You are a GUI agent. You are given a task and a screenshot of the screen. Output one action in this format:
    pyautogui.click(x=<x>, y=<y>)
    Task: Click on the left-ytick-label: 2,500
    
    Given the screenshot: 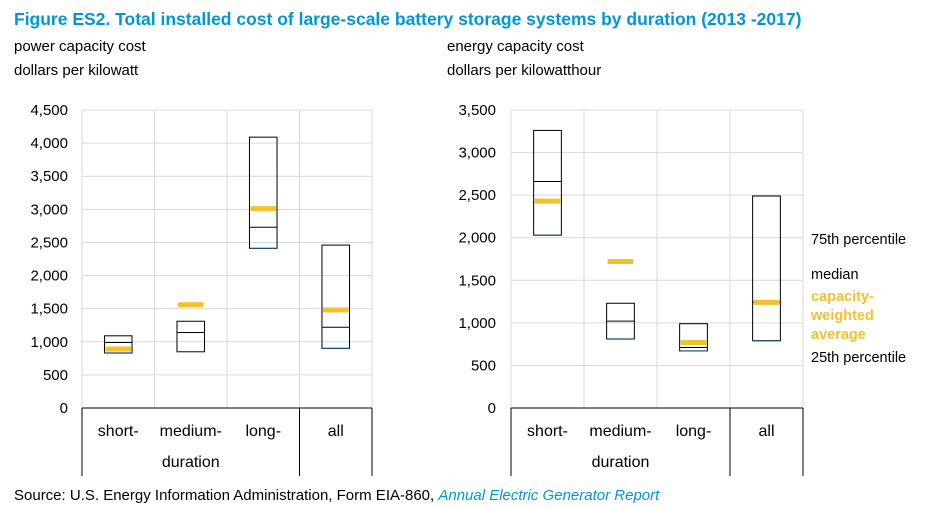 What is the action you would take?
    pyautogui.click(x=49, y=242)
    